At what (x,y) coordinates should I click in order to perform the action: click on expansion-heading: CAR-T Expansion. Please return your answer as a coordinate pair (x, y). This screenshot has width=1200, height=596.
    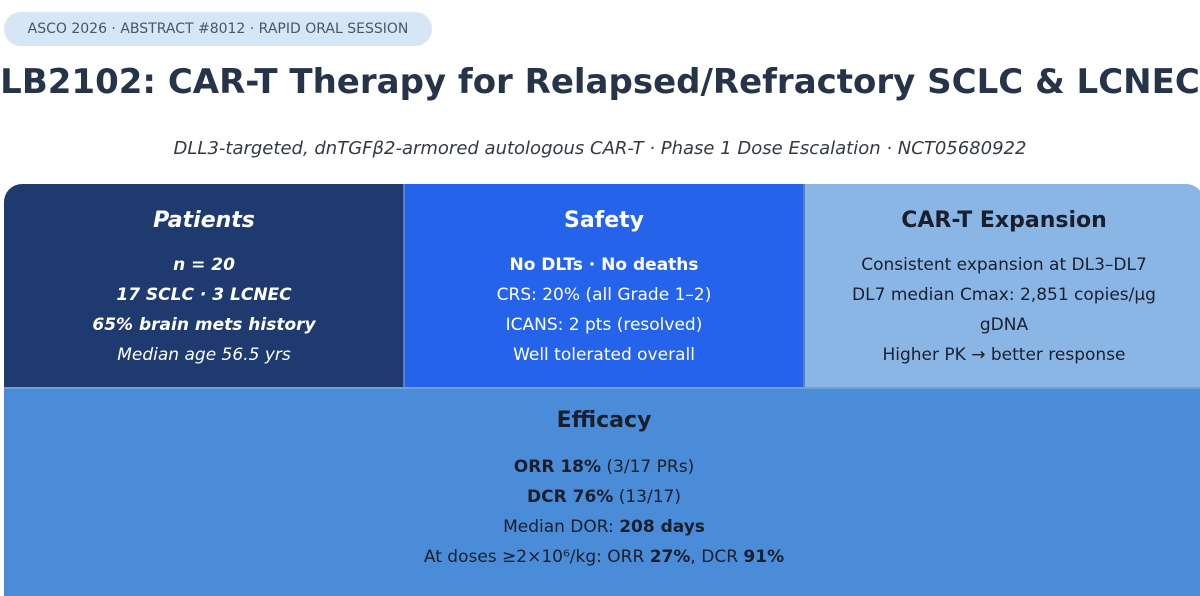
    Looking at the image, I should click on (1004, 220).